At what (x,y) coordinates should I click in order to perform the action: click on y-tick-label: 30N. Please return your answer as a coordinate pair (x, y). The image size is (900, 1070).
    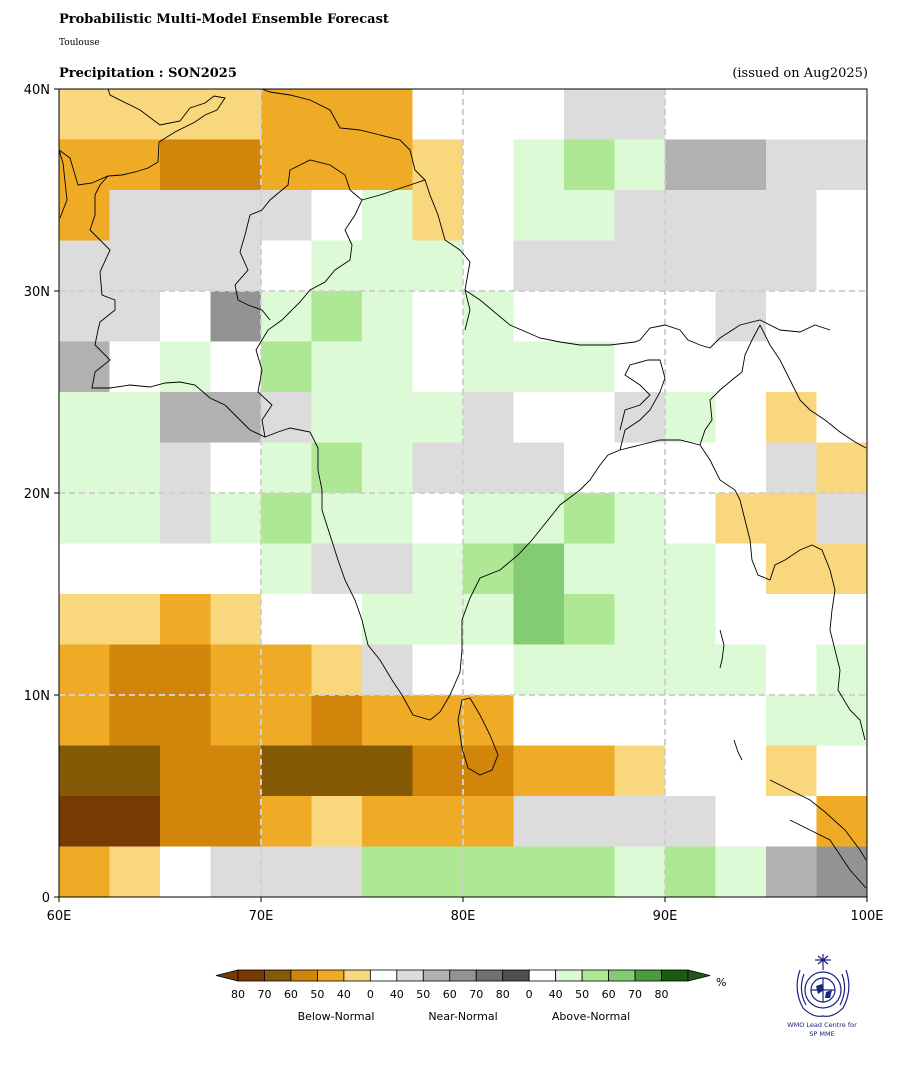
    Looking at the image, I should click on (37, 292).